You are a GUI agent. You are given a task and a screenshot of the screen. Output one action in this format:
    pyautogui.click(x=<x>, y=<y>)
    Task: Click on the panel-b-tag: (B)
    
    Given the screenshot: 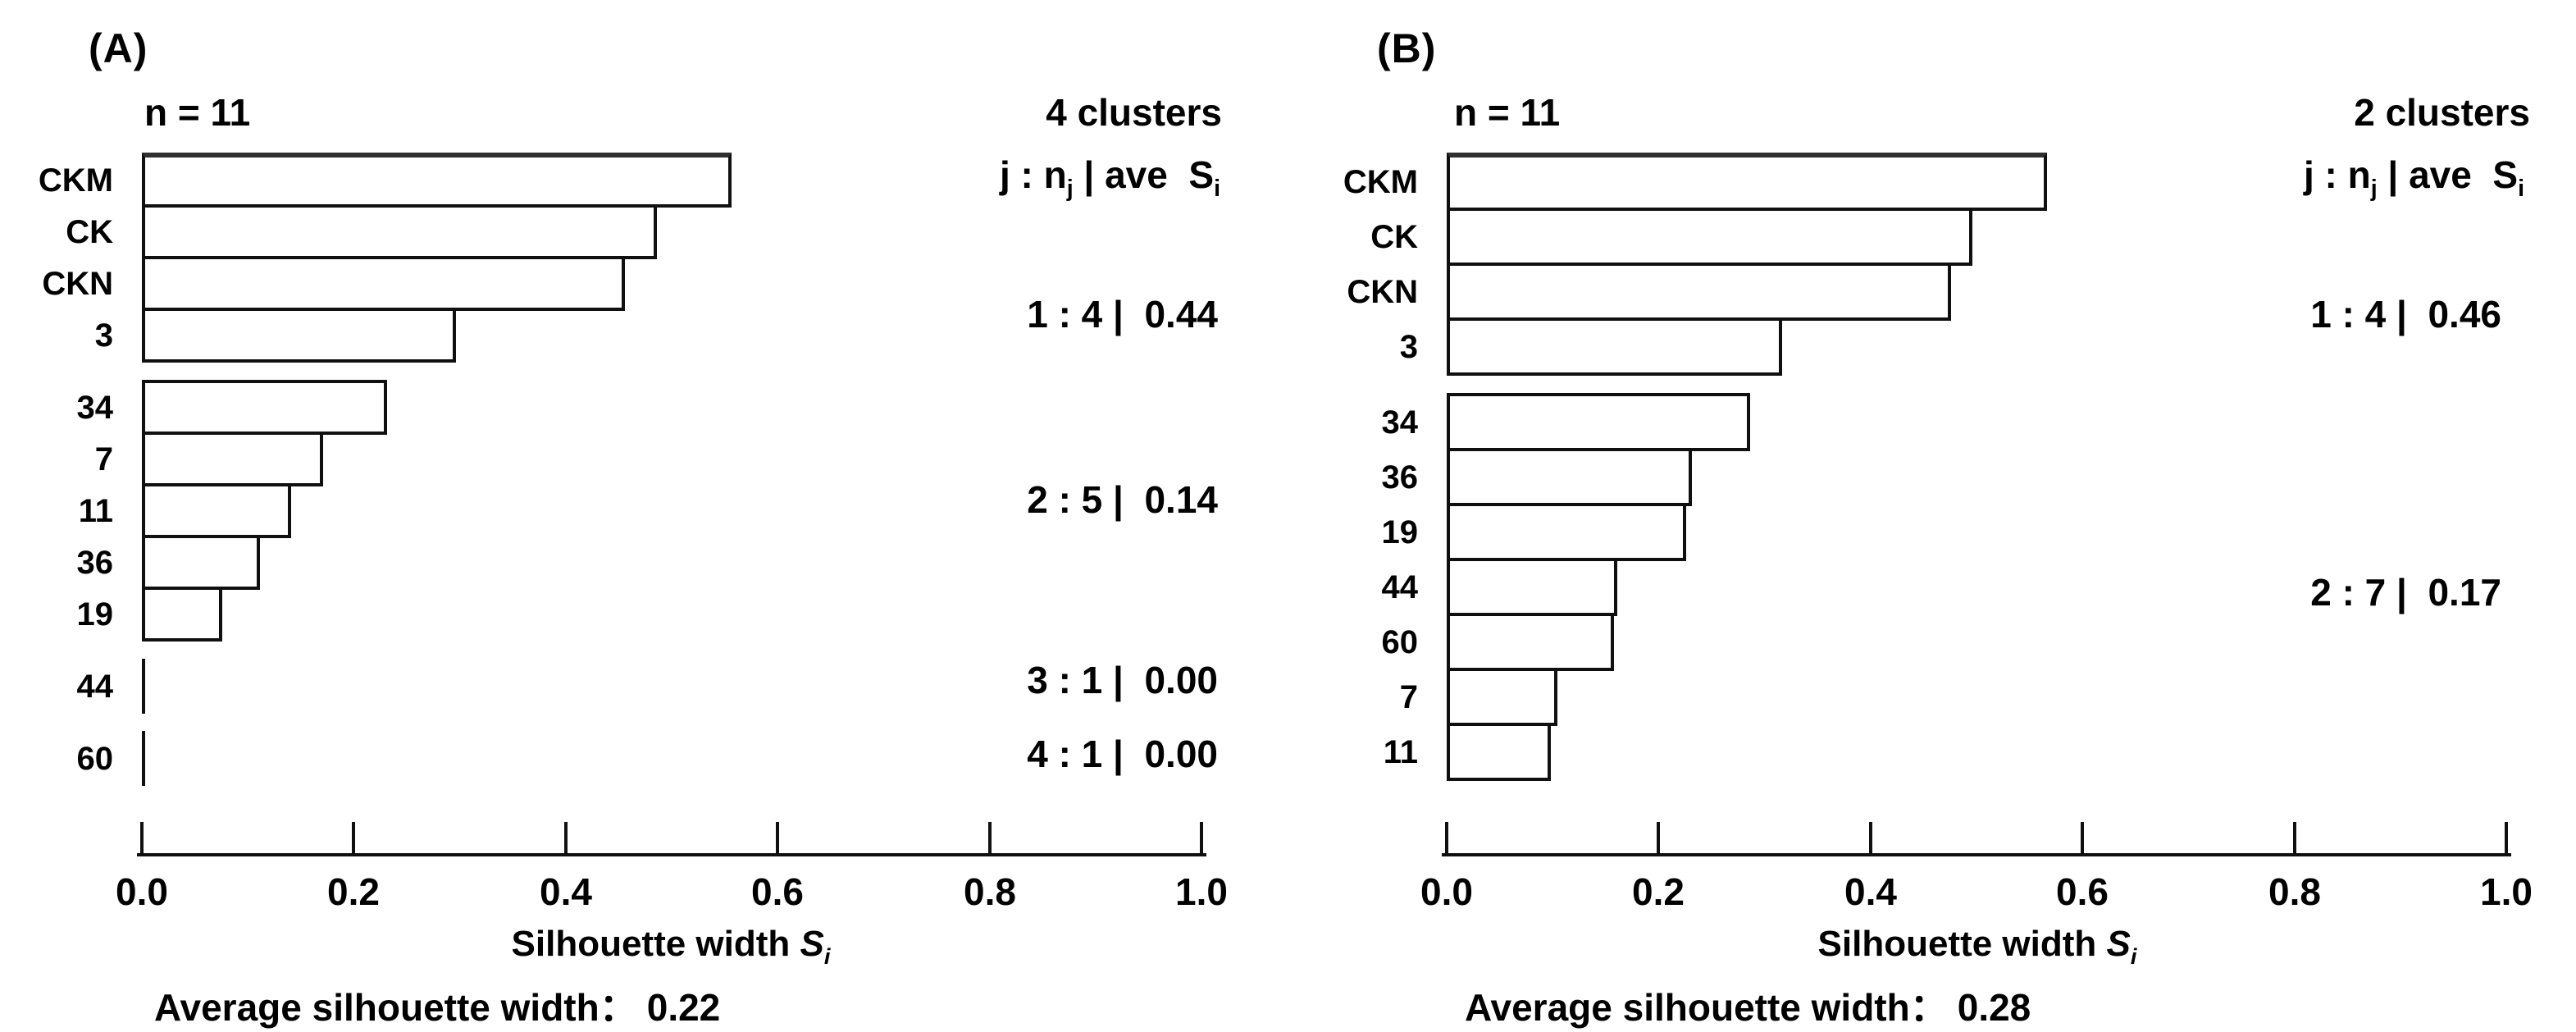 What is the action you would take?
    pyautogui.click(x=1407, y=48)
    